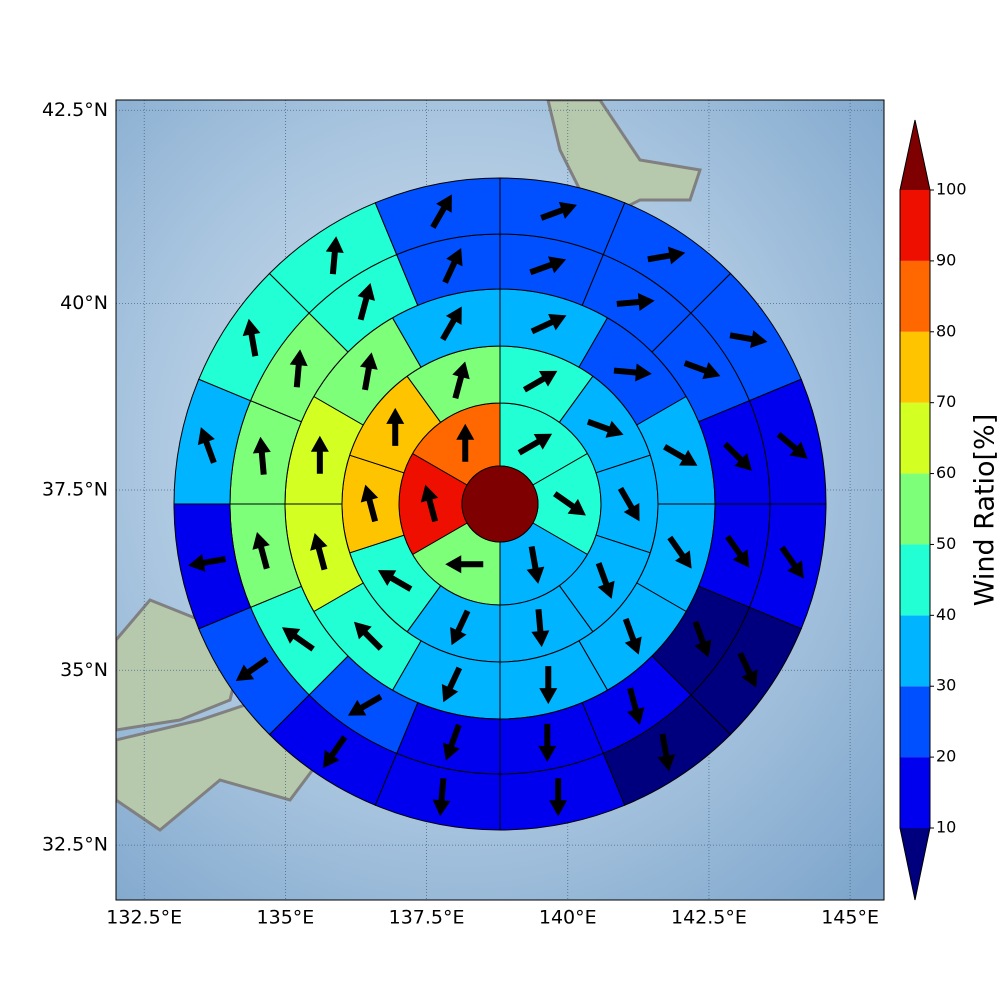  What do you see at coordinates (144, 918) in the screenshot?
I see `x-tick-label: 132.5°E` at bounding box center [144, 918].